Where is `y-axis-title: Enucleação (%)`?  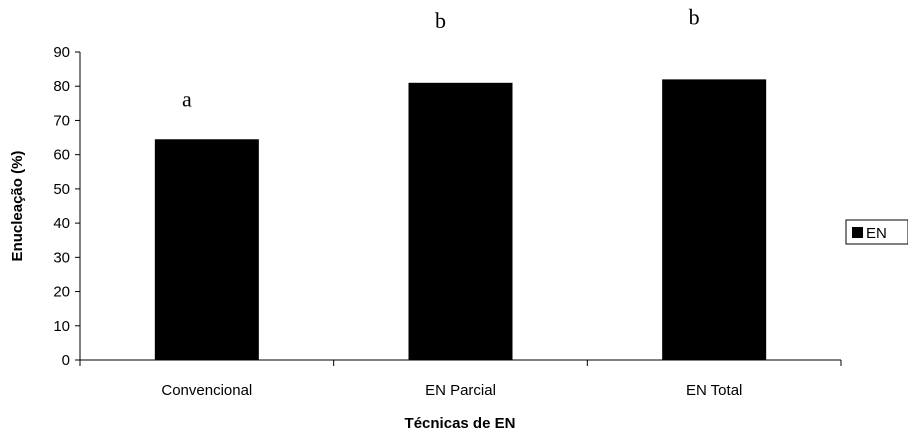 y-axis-title: Enucleação (%) is located at coordinates (17, 206).